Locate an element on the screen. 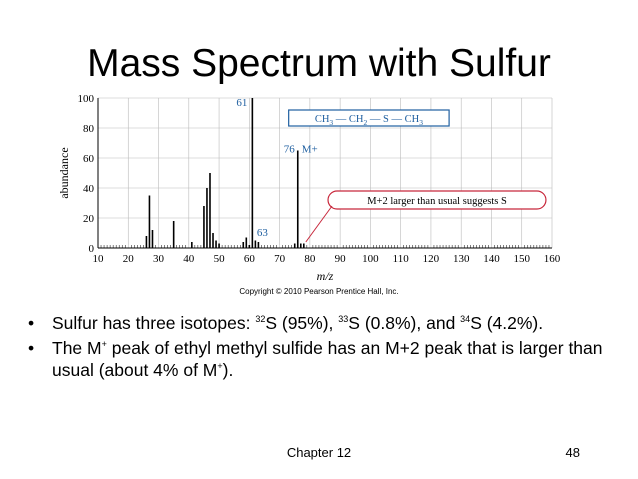 Image resolution: width=638 pixels, height=479 pixels. y-tick-label: 80 is located at coordinates (89, 129).